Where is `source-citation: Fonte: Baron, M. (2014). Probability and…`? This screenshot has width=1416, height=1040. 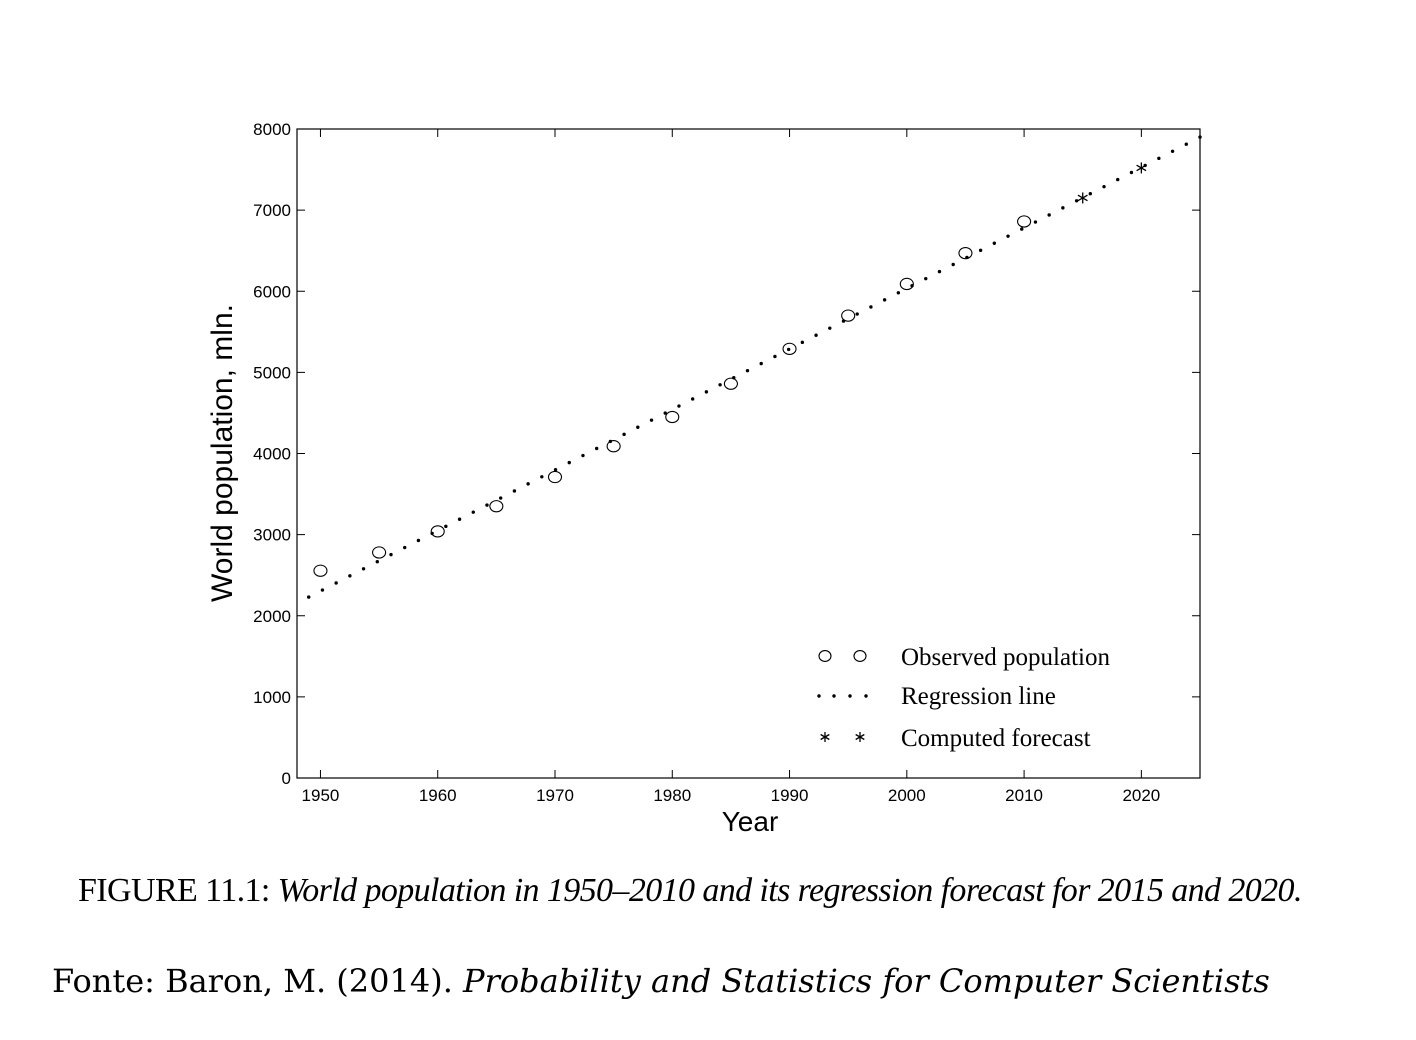
source-citation: Fonte: Baron, M. (2014). Probability and… is located at coordinates (727, 981).